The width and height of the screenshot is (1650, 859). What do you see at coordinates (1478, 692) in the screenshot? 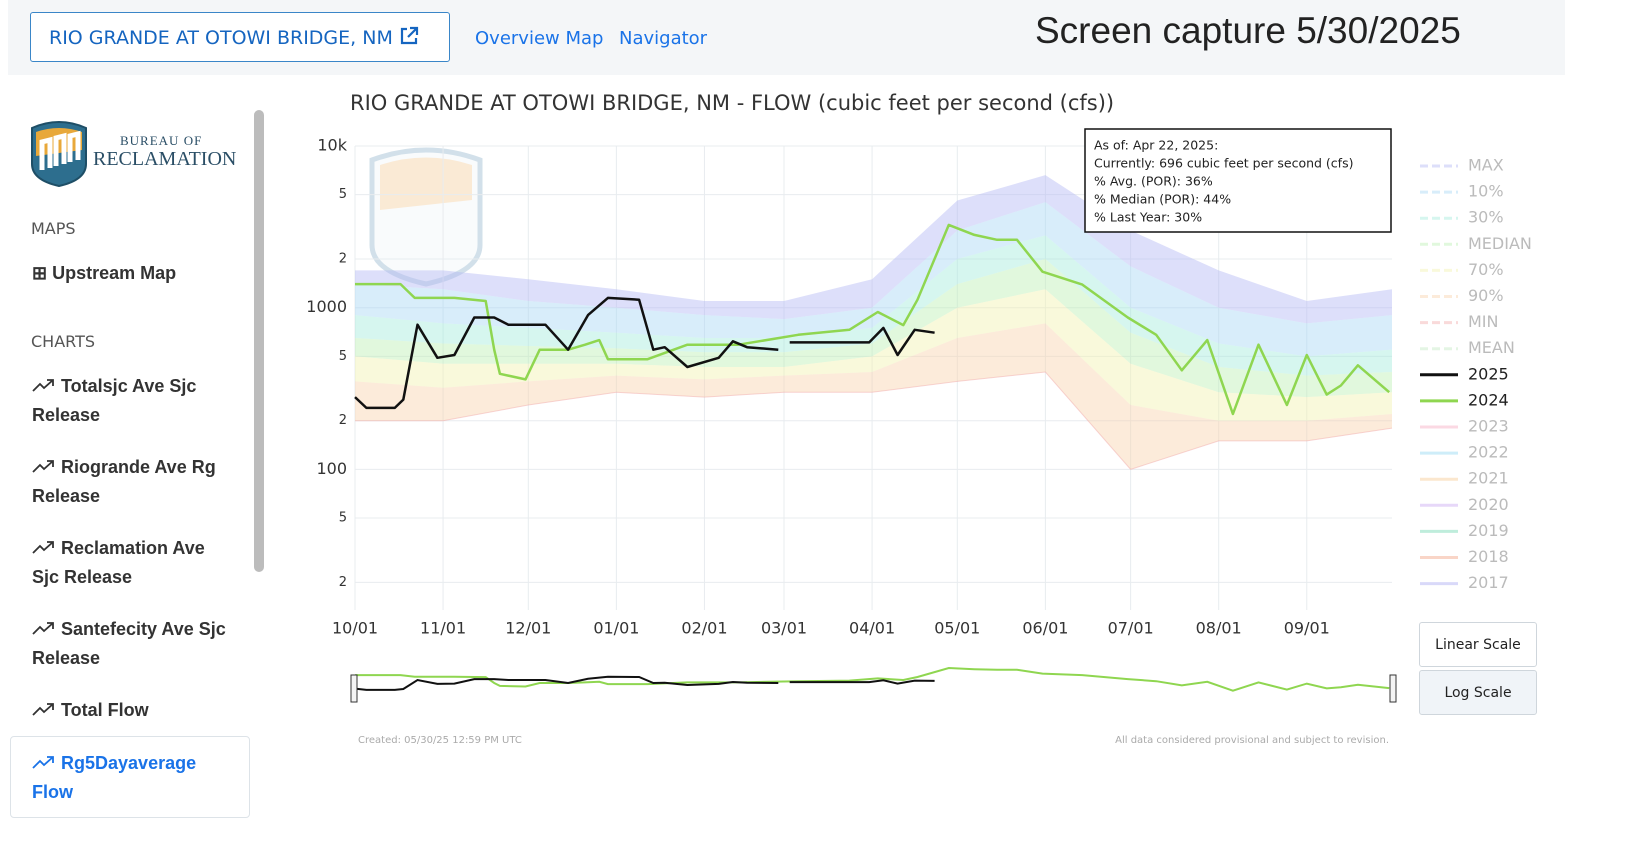
I see `scale-button: Log Scale` at bounding box center [1478, 692].